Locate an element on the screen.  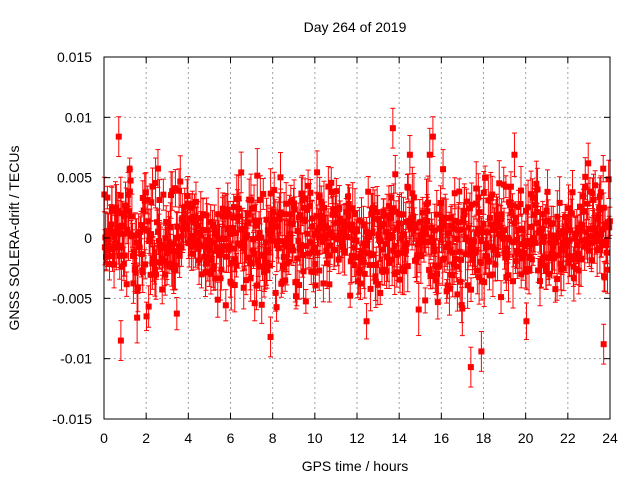
x-tick-label: 2 is located at coordinates (146, 438).